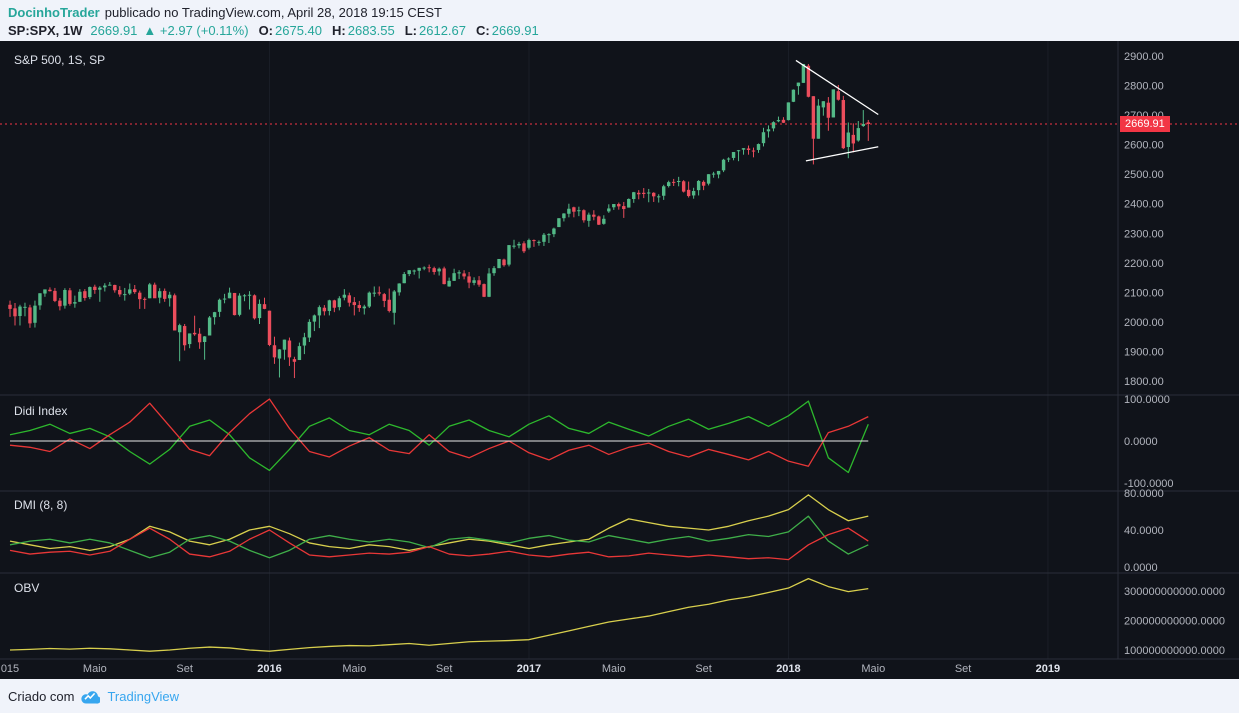  Describe the element at coordinates (1048, 669) in the screenshot. I see `x-tick-label: 2019` at that location.